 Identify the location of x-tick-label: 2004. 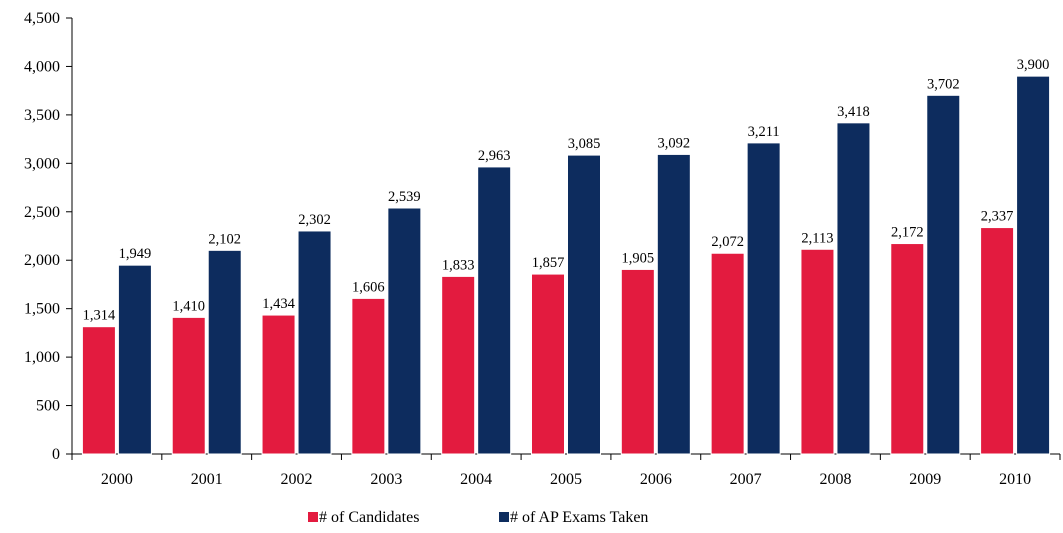
(476, 479).